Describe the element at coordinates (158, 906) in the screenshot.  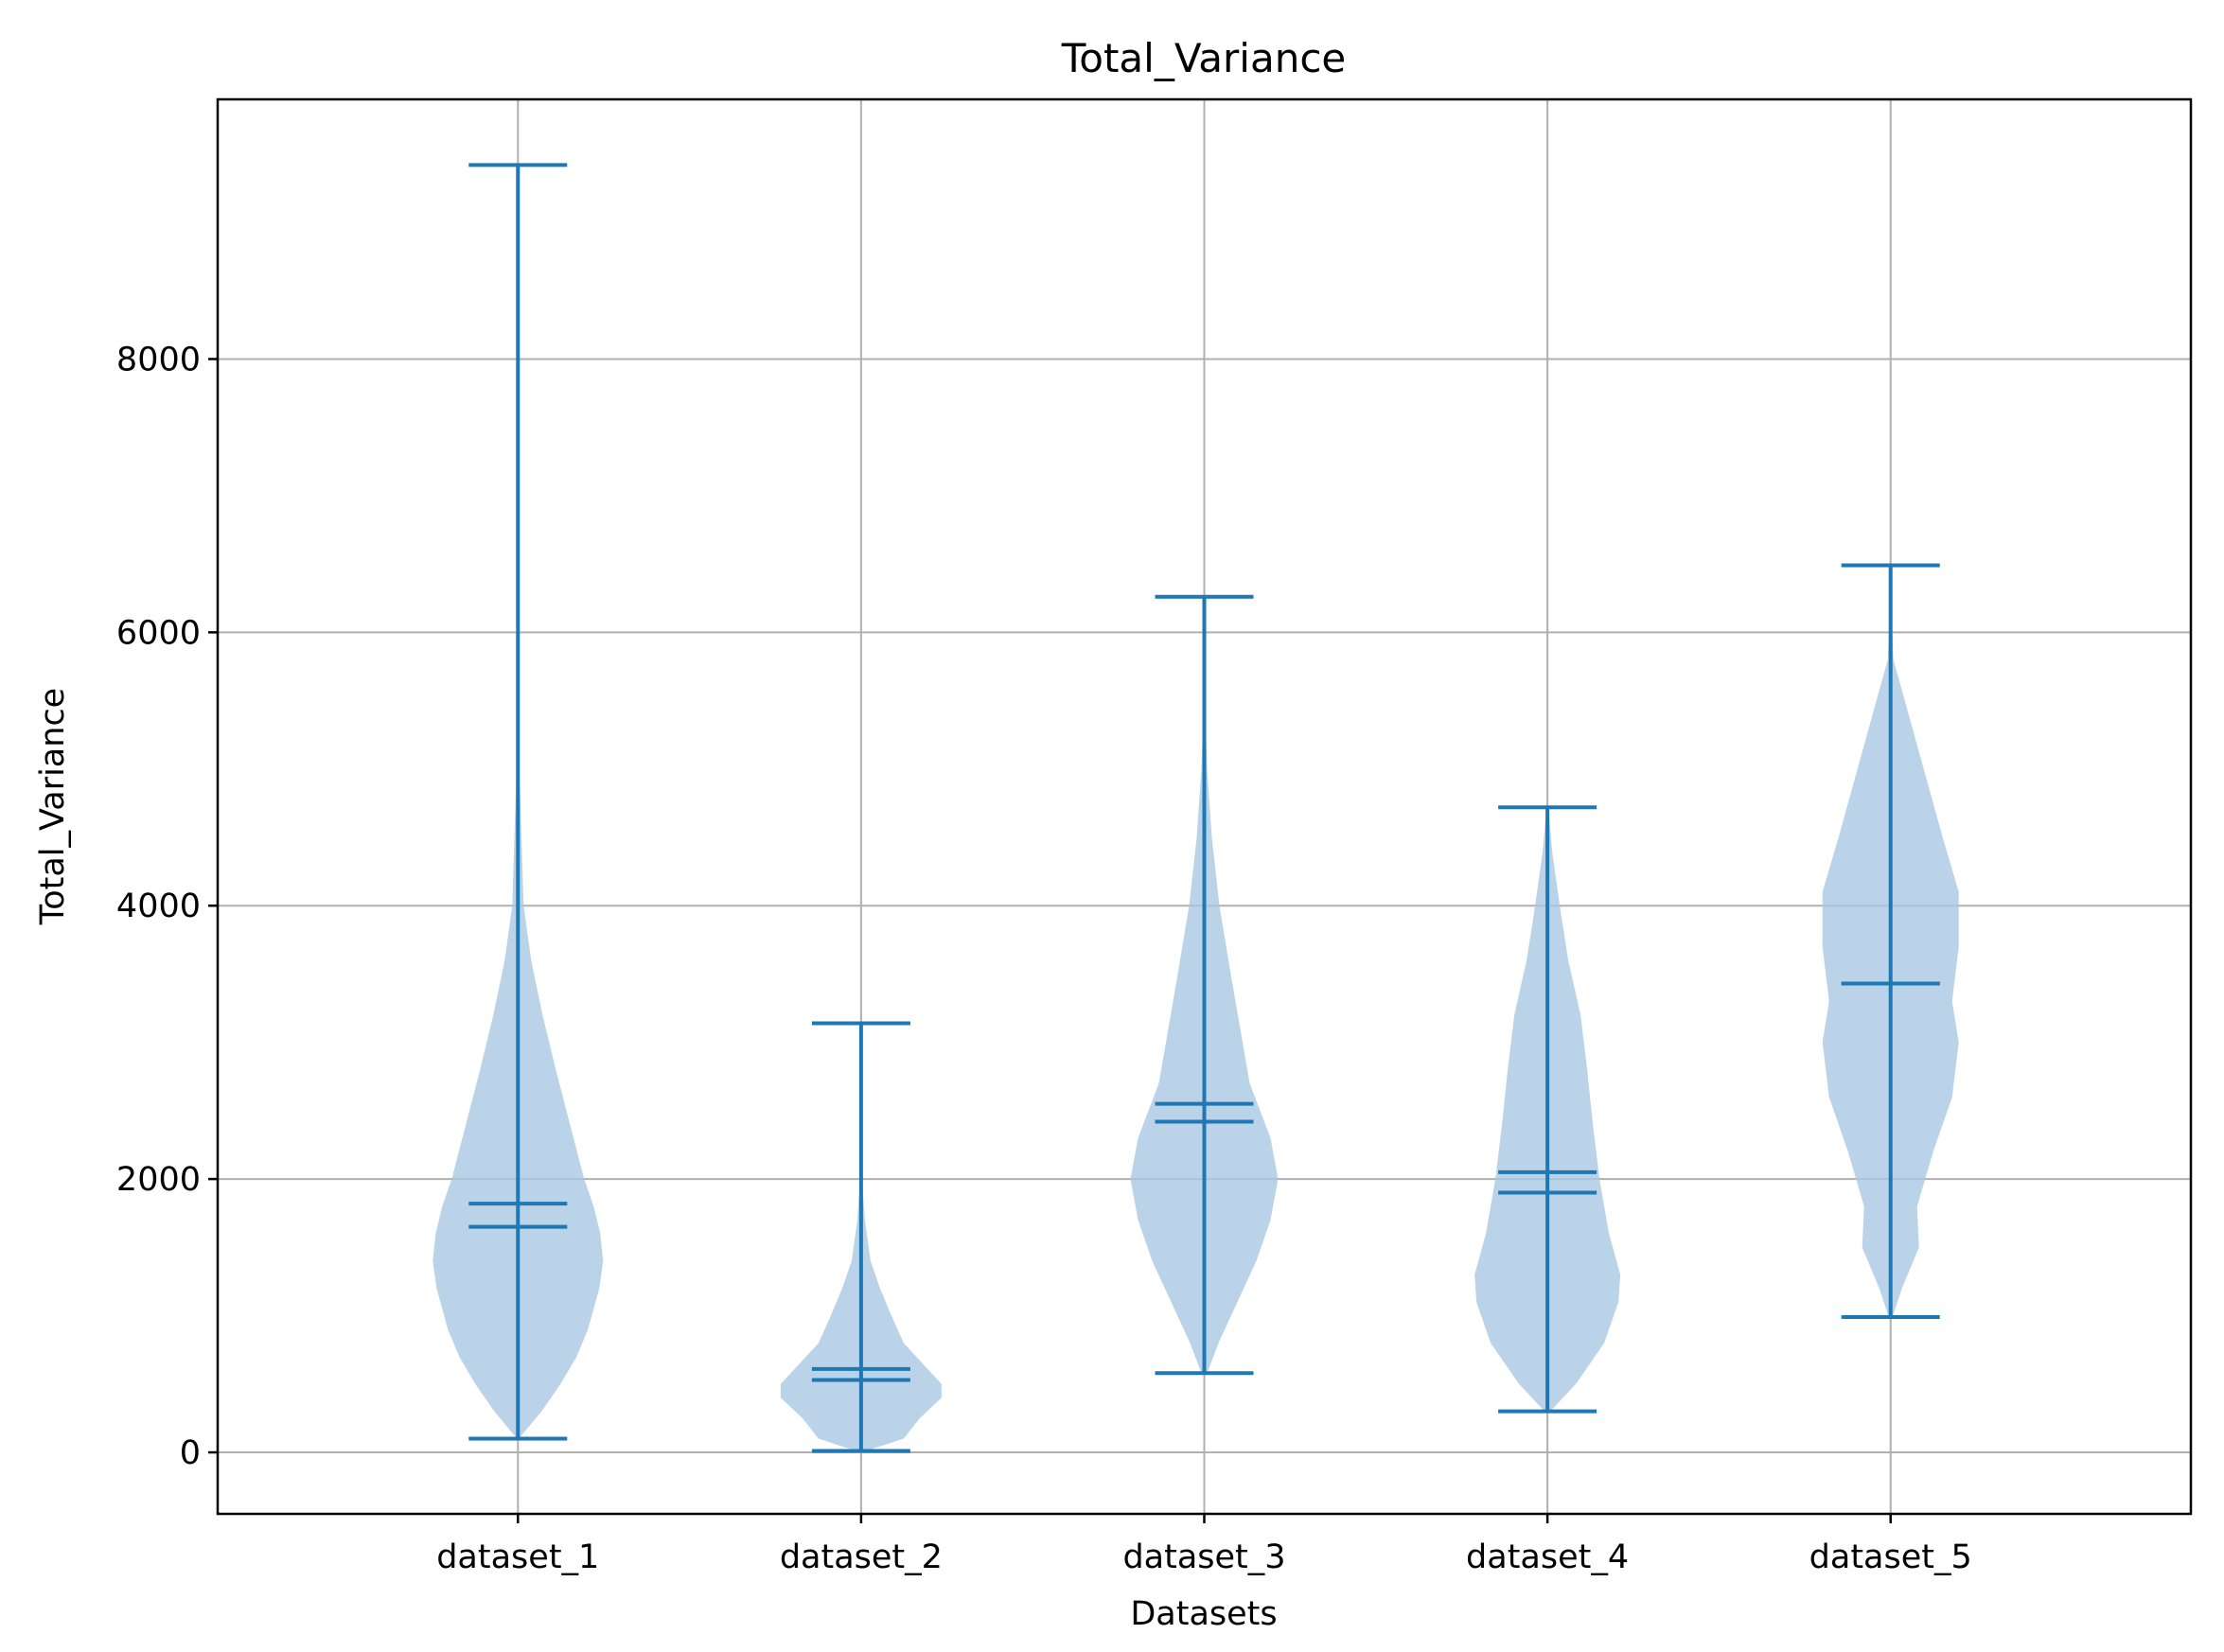
I see `y-tick-label: 4000` at that location.